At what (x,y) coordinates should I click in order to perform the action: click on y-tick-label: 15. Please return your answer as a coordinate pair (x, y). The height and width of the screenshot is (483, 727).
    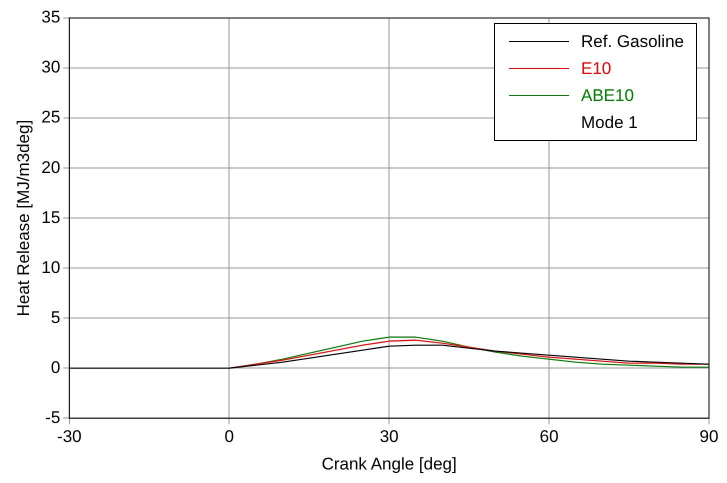
    Looking at the image, I should click on (50, 217).